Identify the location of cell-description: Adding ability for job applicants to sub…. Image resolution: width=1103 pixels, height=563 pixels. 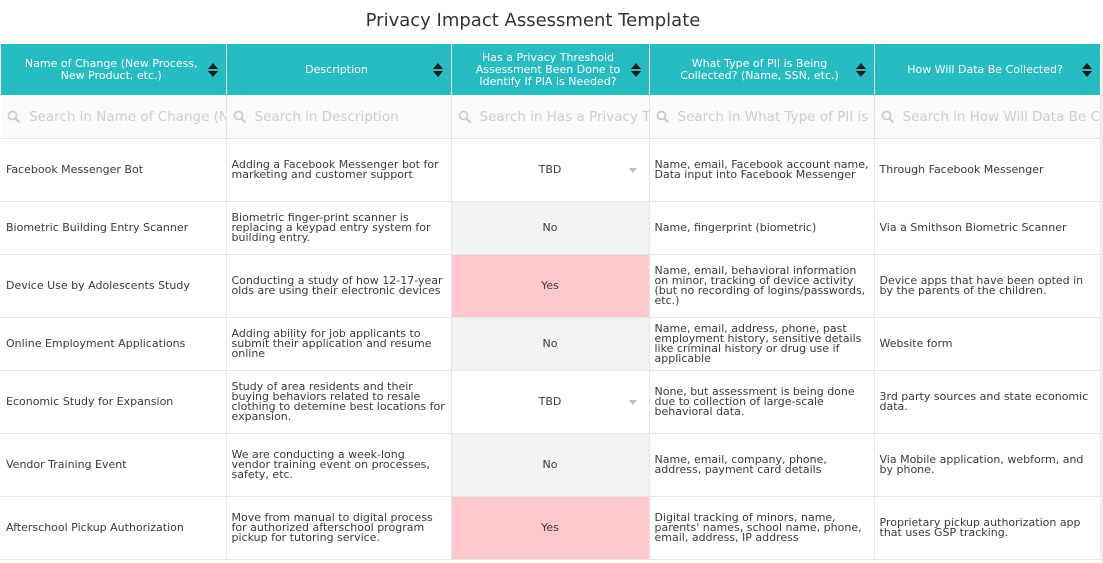
(339, 344).